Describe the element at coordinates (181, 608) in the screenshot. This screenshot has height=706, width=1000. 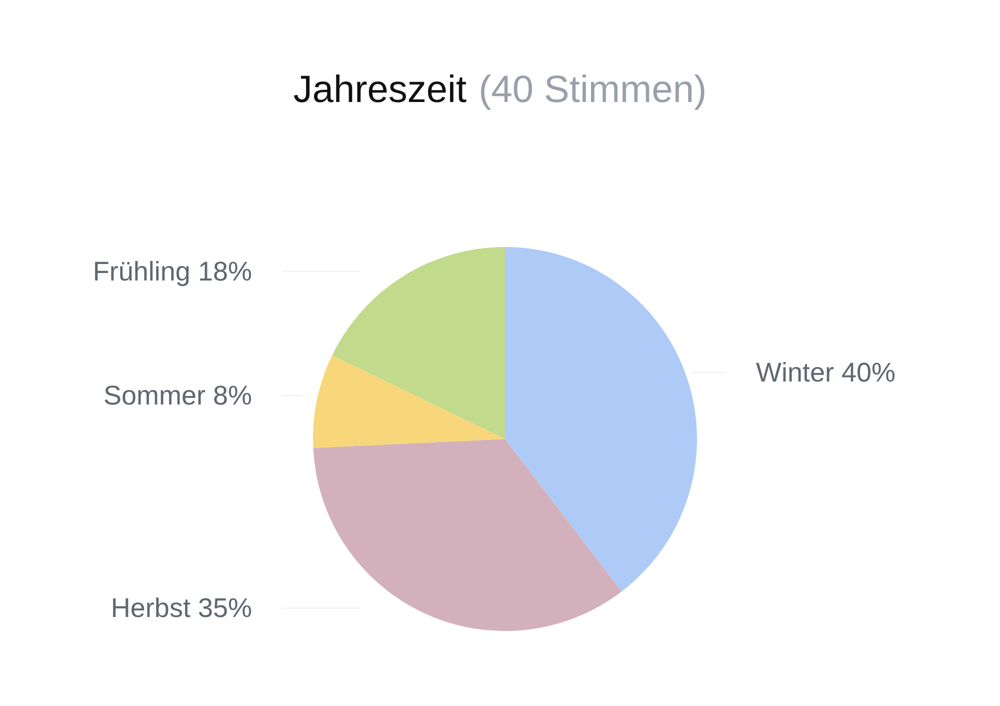
I see `slice-label: Herbst 35%` at that location.